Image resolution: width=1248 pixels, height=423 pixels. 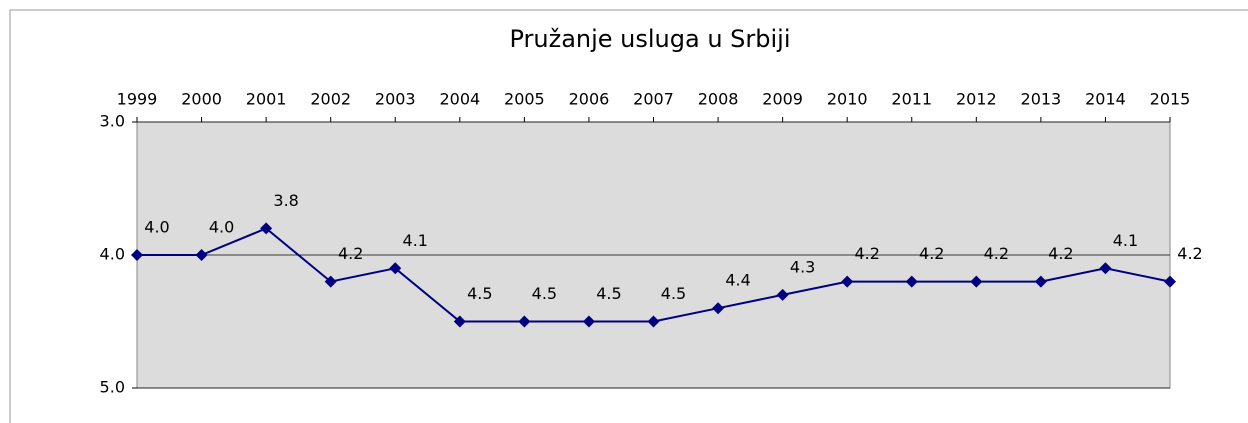 What do you see at coordinates (1041, 99) in the screenshot?
I see `x-tick-label: 2013` at bounding box center [1041, 99].